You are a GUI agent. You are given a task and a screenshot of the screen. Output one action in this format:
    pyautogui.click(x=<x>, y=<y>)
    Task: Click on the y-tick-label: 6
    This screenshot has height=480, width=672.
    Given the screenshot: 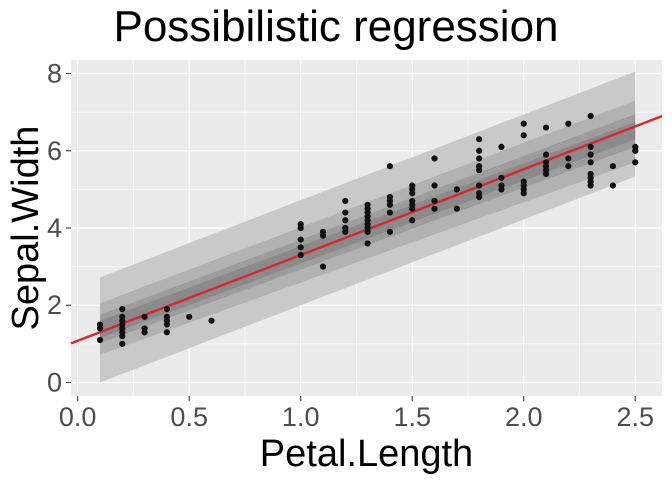 What is the action you would take?
    pyautogui.click(x=54, y=151)
    